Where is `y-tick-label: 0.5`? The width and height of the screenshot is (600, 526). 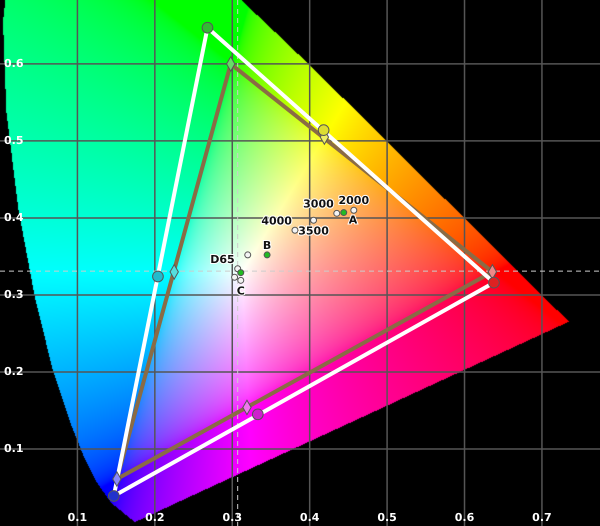
y-tick-label: 0.5 is located at coordinates (14, 140).